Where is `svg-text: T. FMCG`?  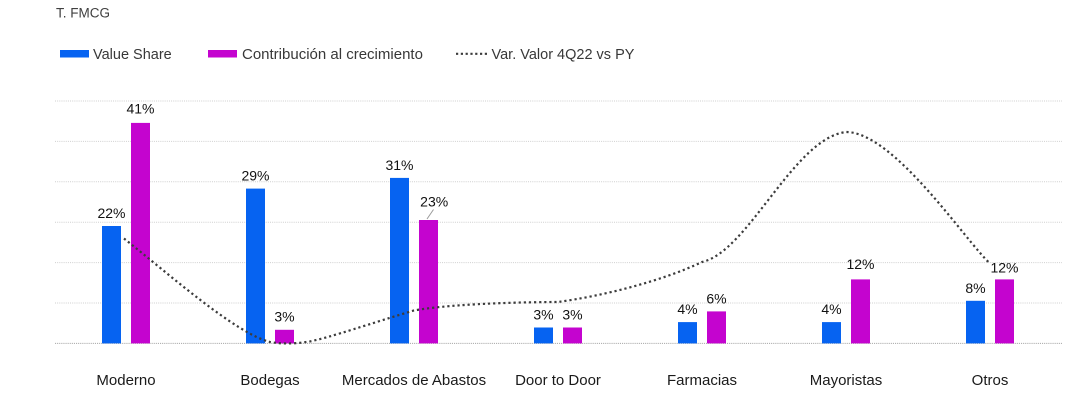
svg-text: T. FMCG is located at coordinates (83, 13).